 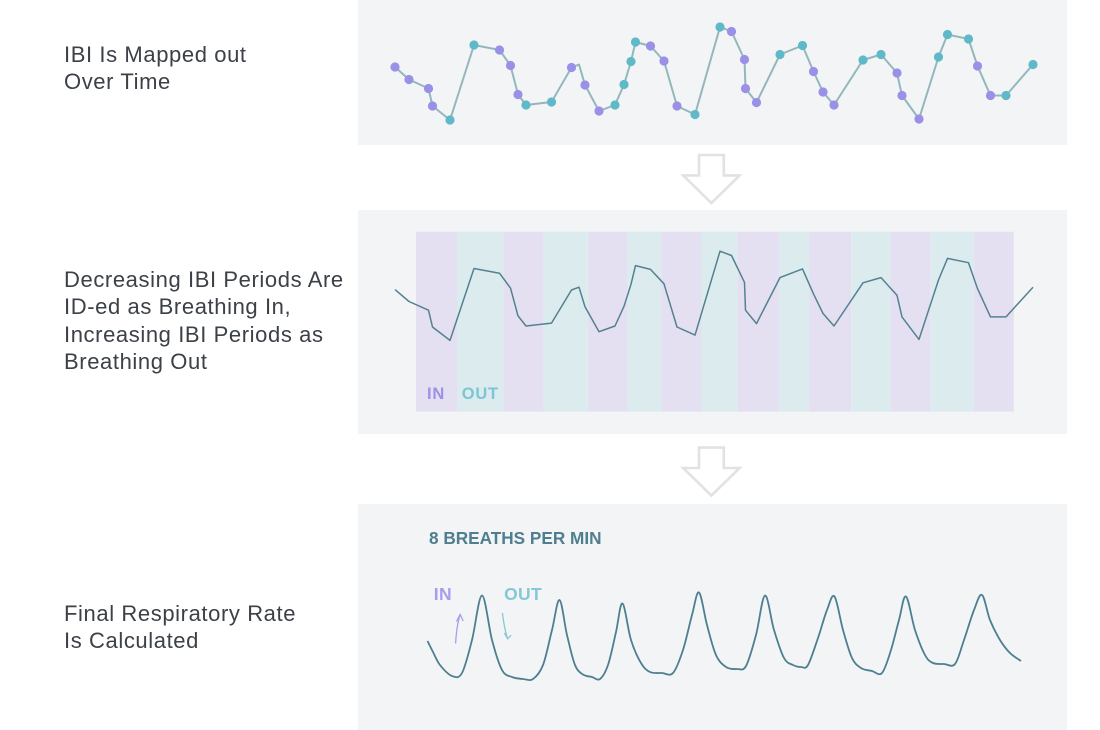 I want to click on svg-text: 8 BREATHS PER MIN, so click(x=515, y=538).